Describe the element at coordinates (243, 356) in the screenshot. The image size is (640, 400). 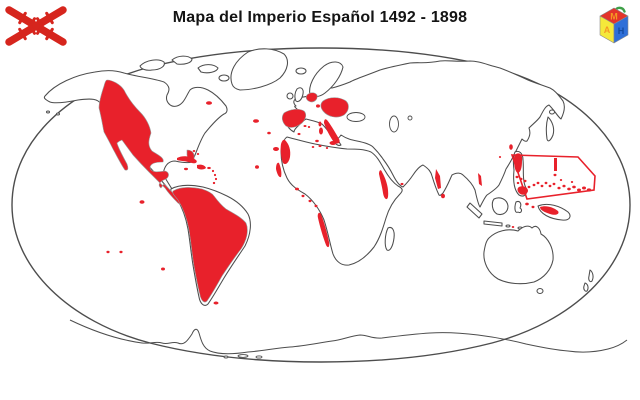
I see `antarctic-islets` at that location.